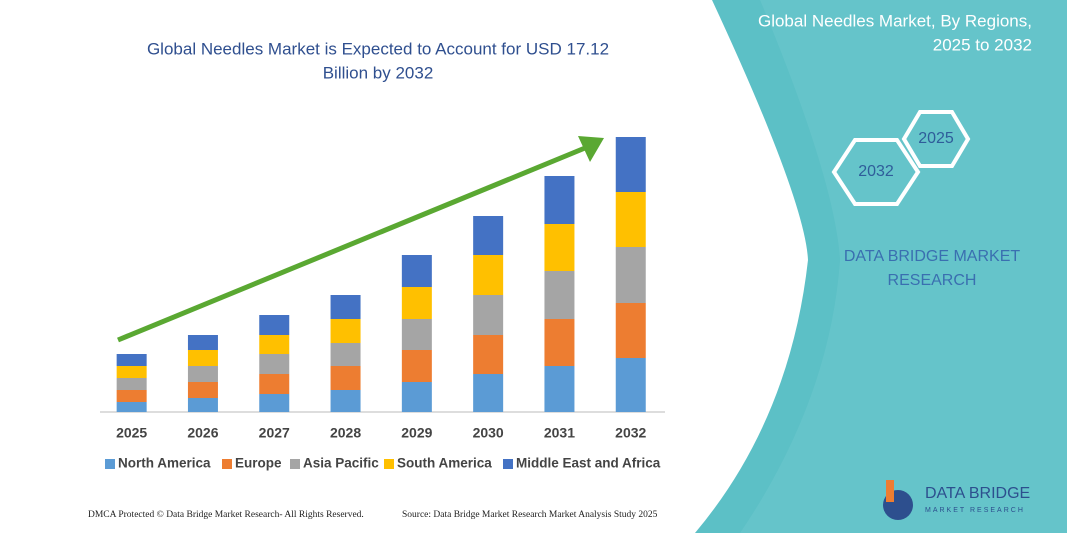  I want to click on trend-arrow-head, so click(591, 149).